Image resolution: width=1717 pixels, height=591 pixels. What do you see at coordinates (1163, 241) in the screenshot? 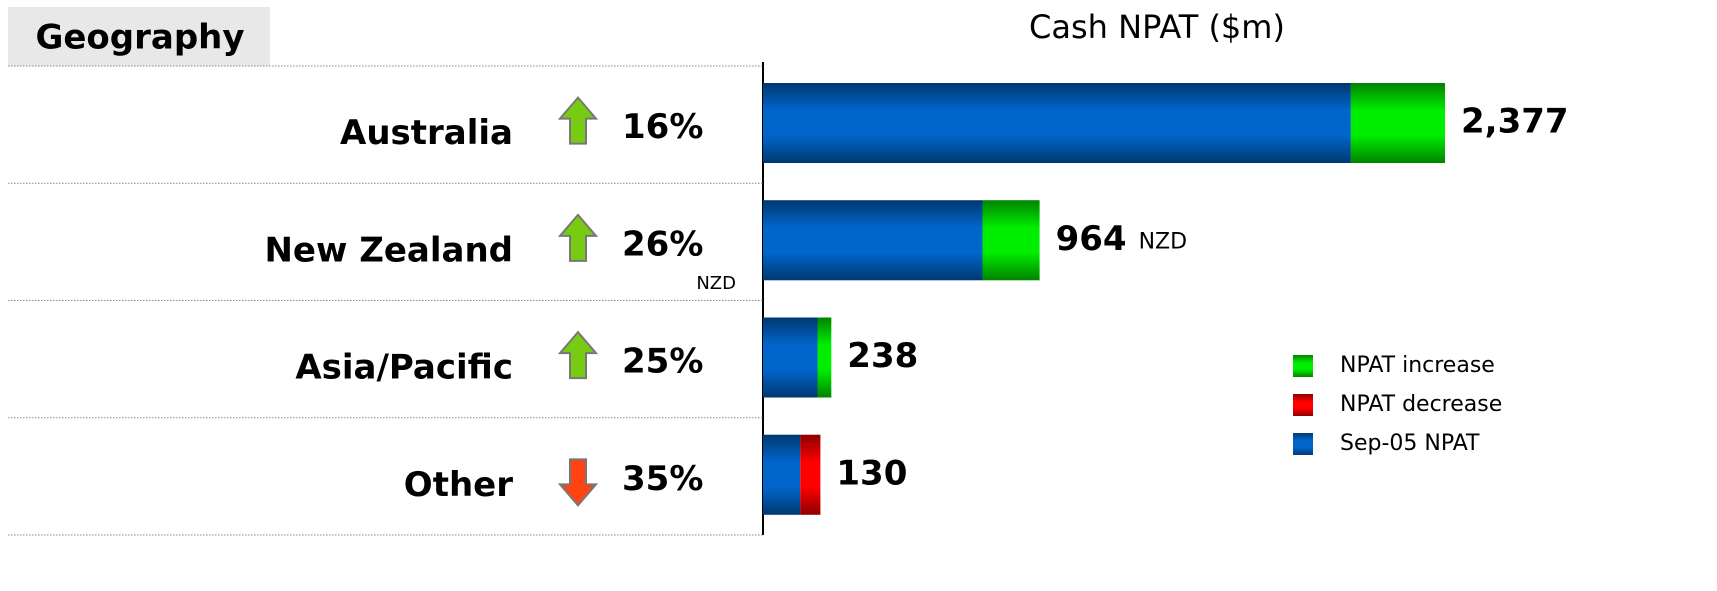
I see `total-note: NZD` at bounding box center [1163, 241].